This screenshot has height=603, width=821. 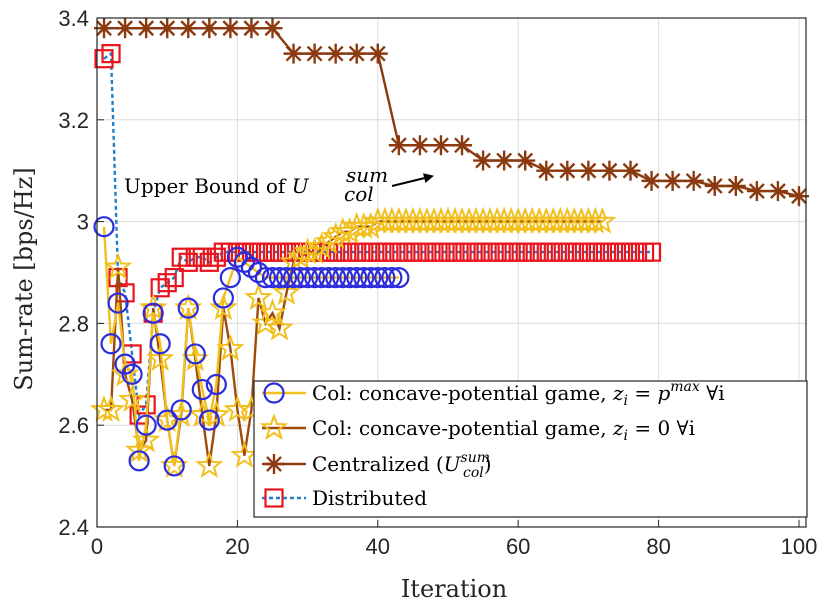 I want to click on x-tick-label: 40, so click(x=378, y=546).